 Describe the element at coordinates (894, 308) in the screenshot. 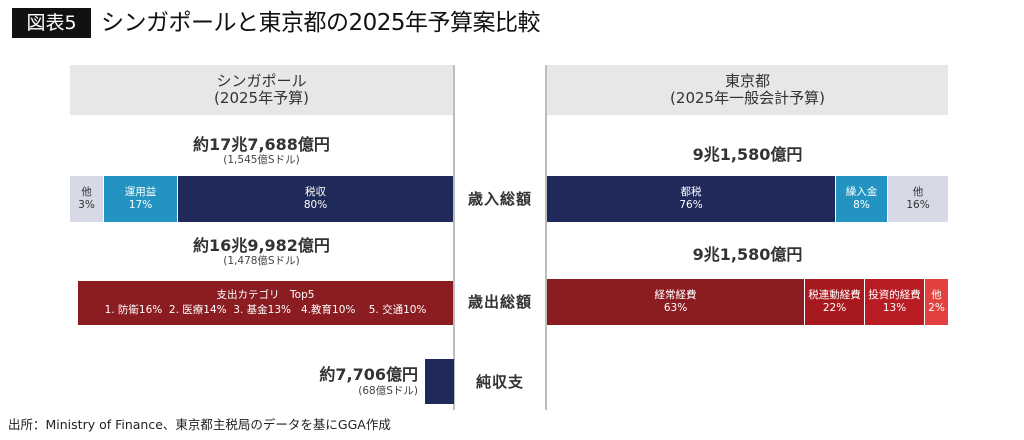

I see `segment-value: 13%` at that location.